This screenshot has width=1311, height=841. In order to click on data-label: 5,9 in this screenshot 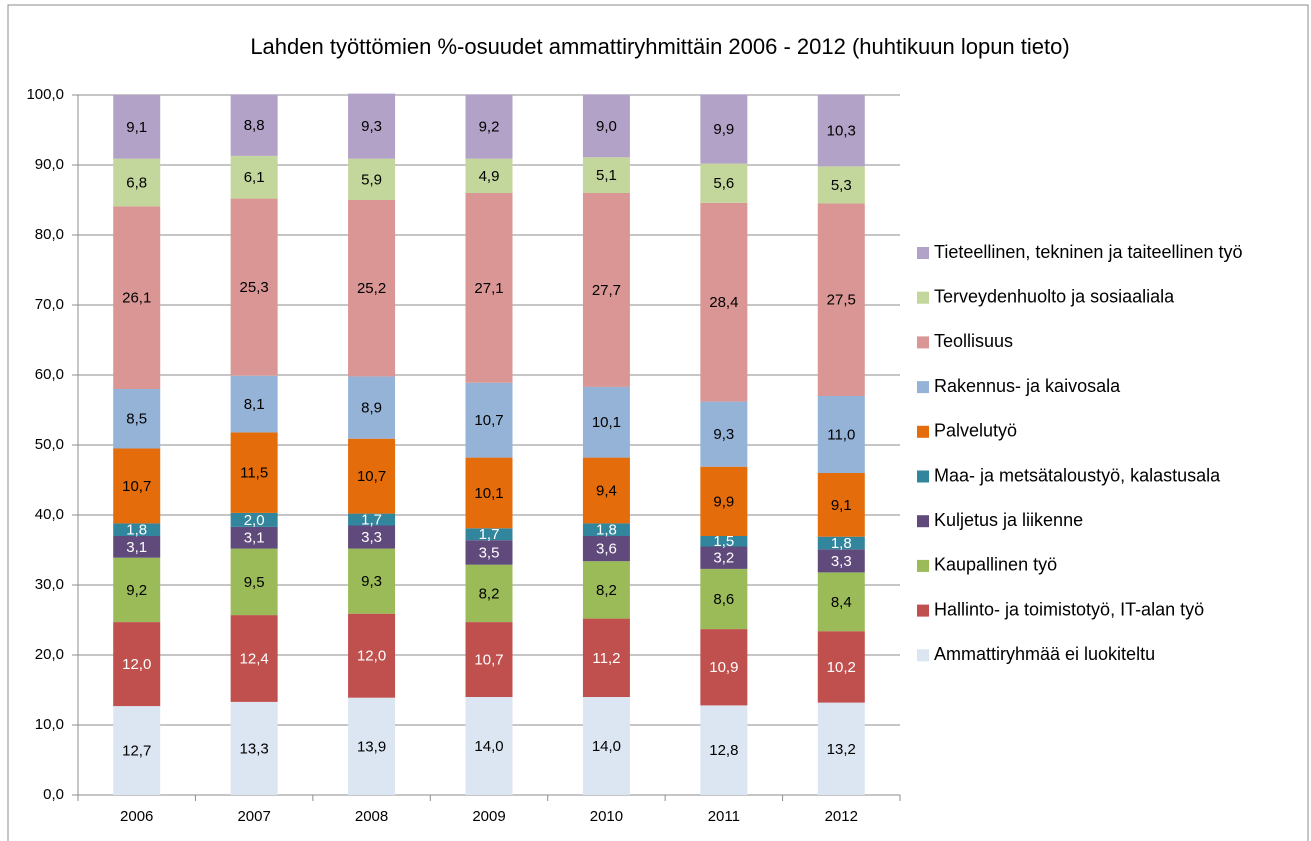, I will do `click(371, 179)`.